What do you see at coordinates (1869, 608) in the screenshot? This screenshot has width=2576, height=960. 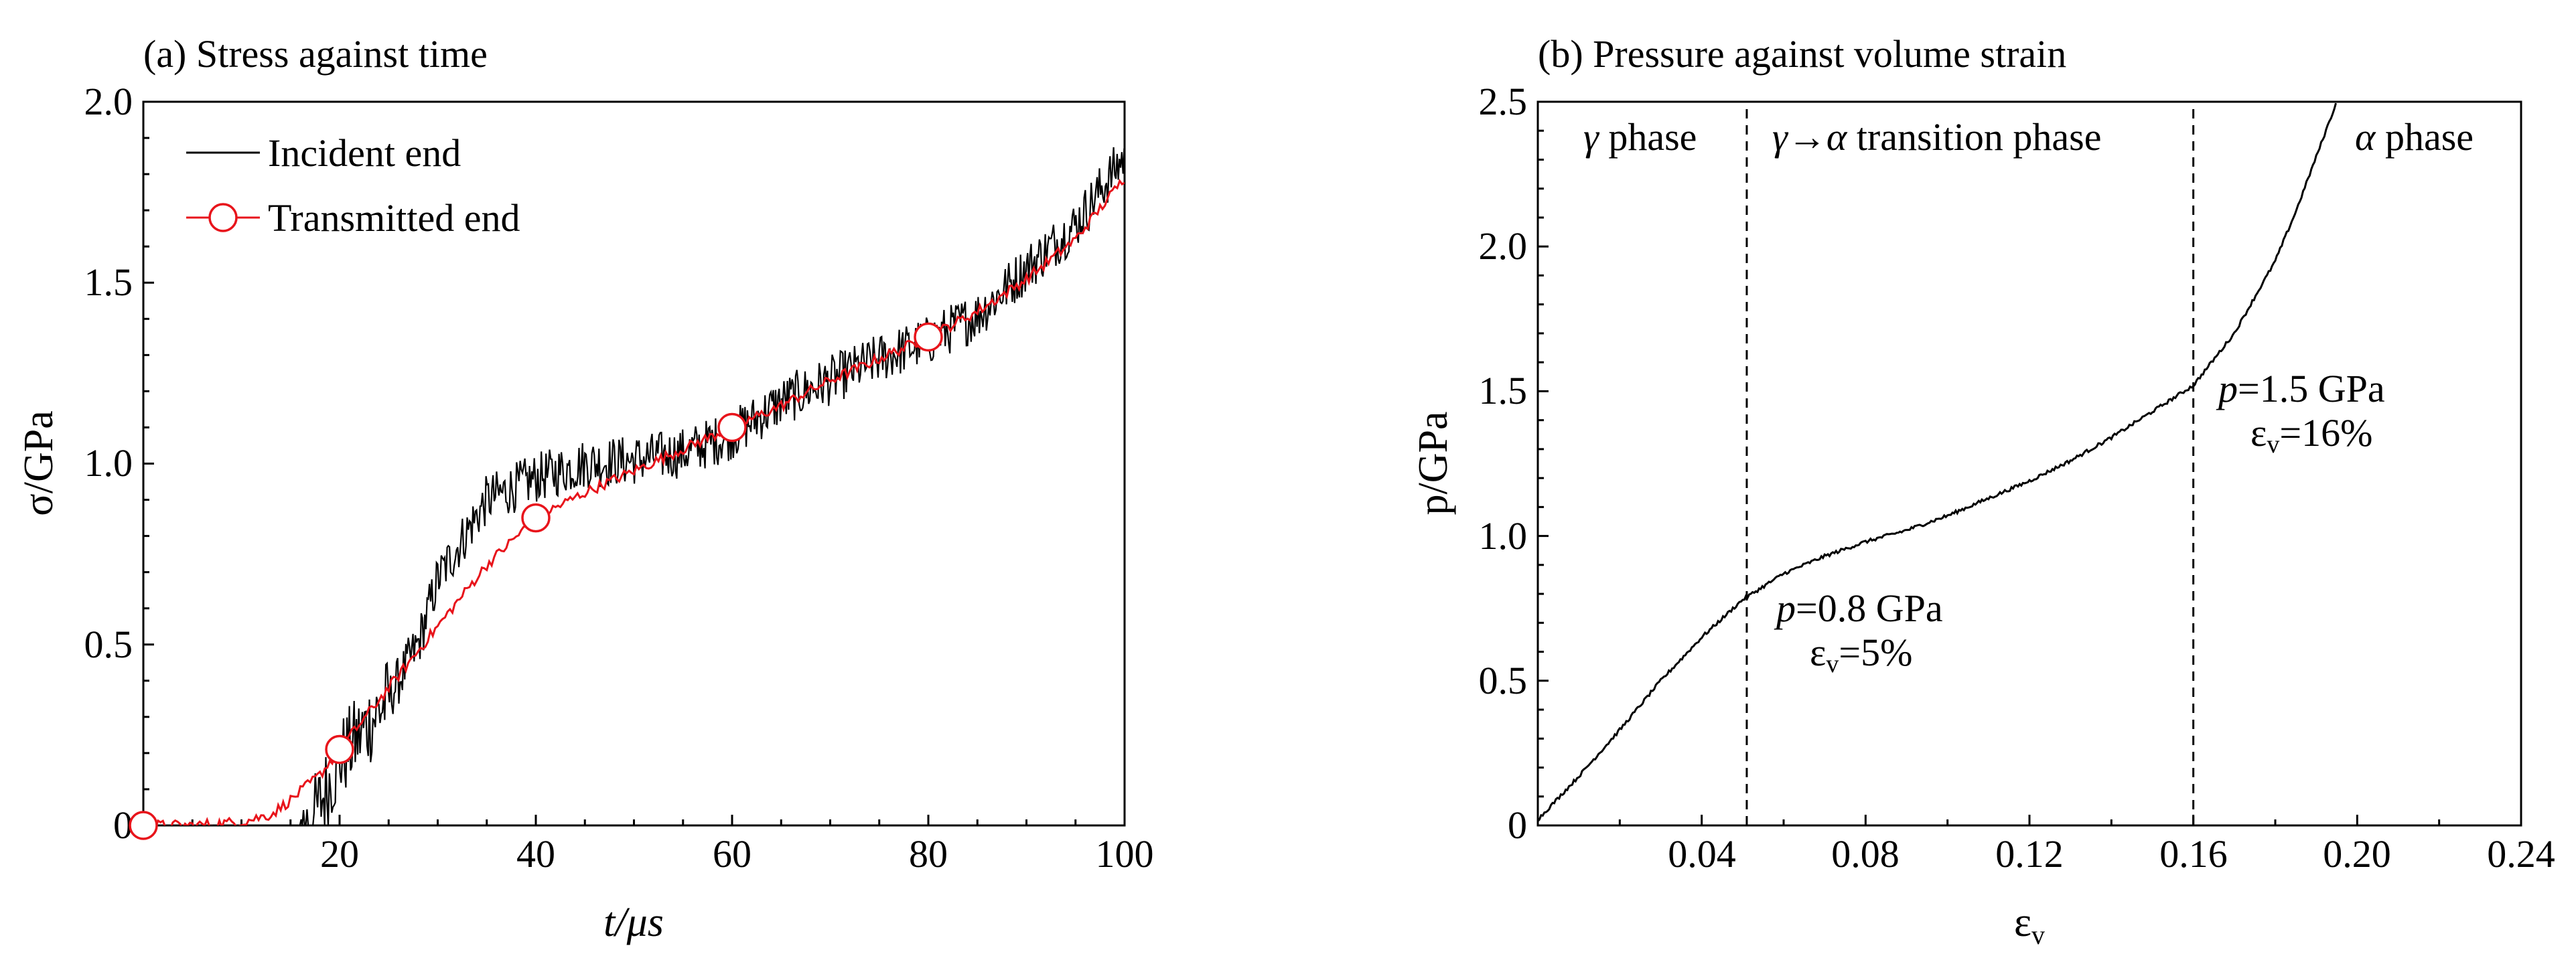 I see `annotation-p-value: =0.8 GPa` at bounding box center [1869, 608].